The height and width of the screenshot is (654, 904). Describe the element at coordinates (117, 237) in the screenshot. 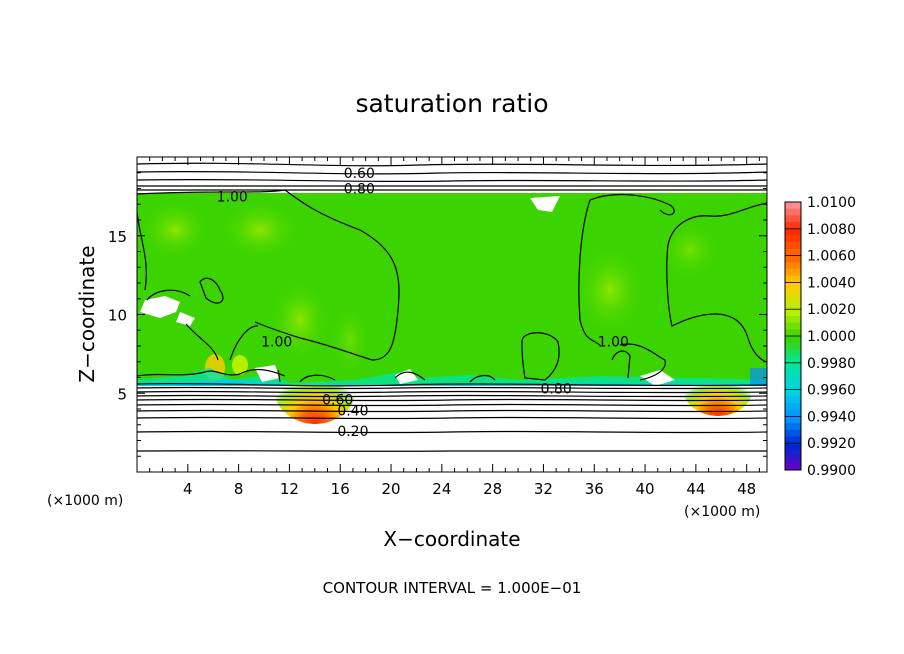

I see `y-tick-label: 15` at that location.